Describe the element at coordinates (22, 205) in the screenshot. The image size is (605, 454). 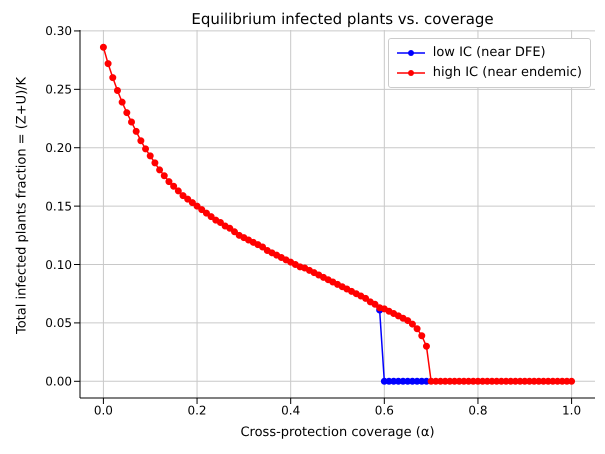
I see `y-axis-title: Total infected plants fraction = (Z+U)/K` at that location.